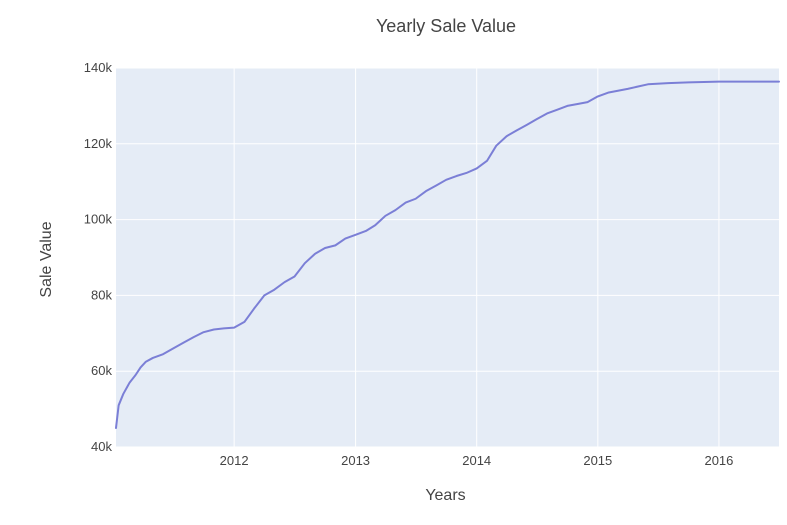 The height and width of the screenshot is (525, 787). Describe the element at coordinates (446, 26) in the screenshot. I see `chart-title: Yearly Sale Value` at that location.